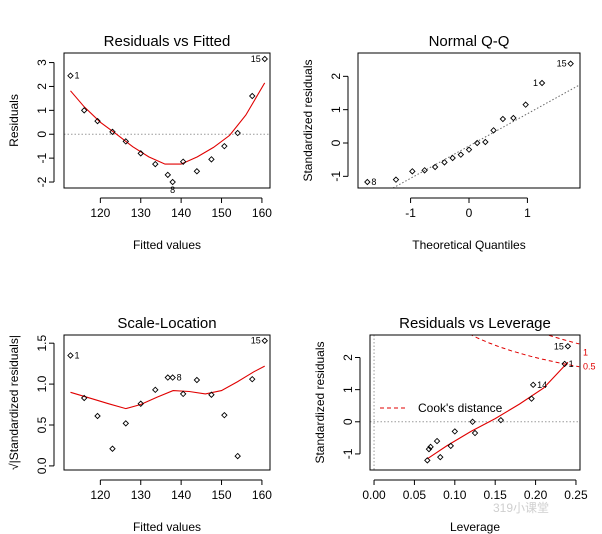 The image size is (602, 534). I want to click on x-tick-label: 140, so click(181, 495).